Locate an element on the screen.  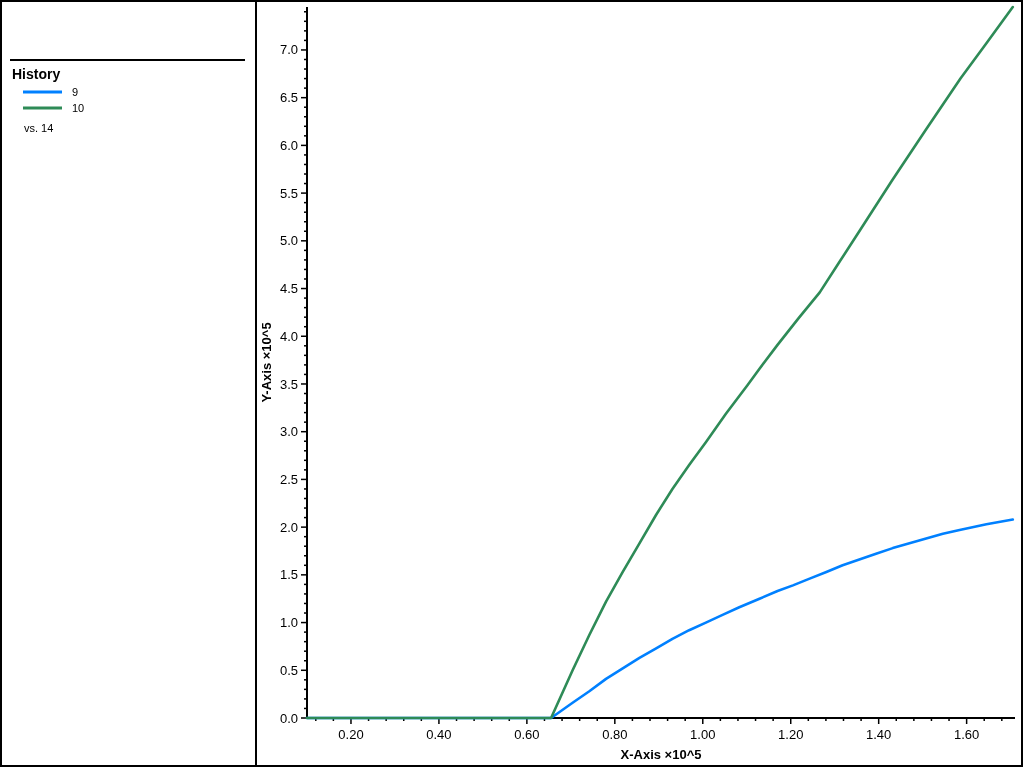
y-tick-label: 6.0 is located at coordinates (288, 145).